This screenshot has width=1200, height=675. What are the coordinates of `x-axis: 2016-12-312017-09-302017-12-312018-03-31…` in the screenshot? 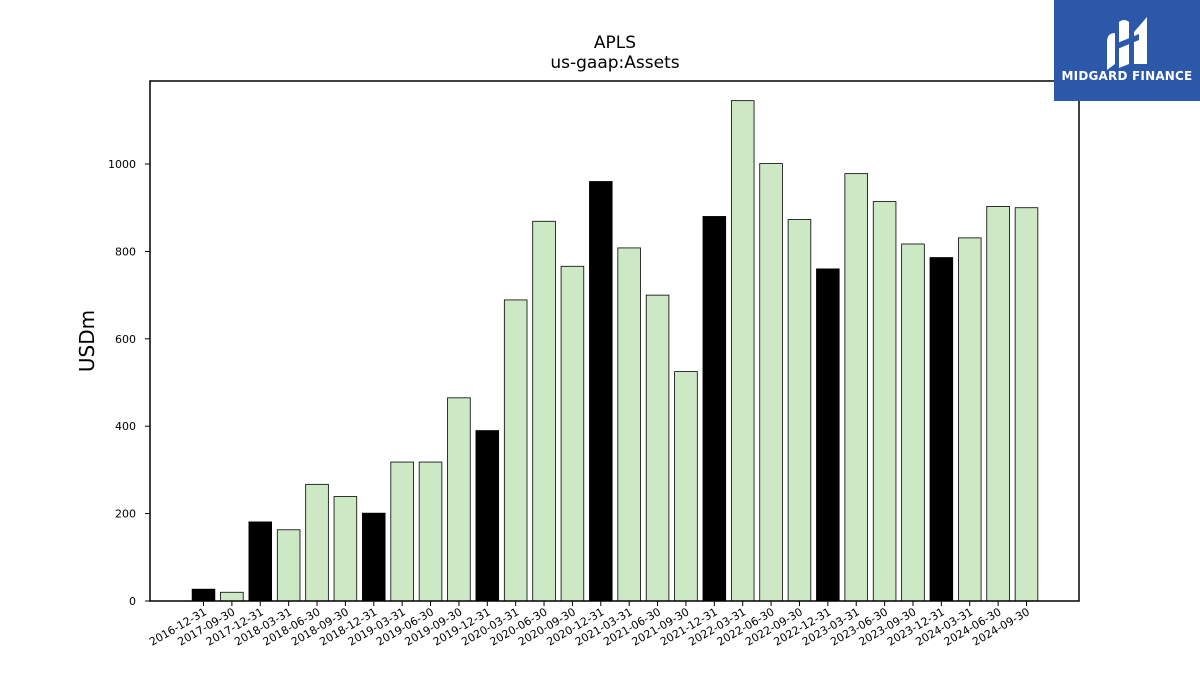 It's located at (589, 625).